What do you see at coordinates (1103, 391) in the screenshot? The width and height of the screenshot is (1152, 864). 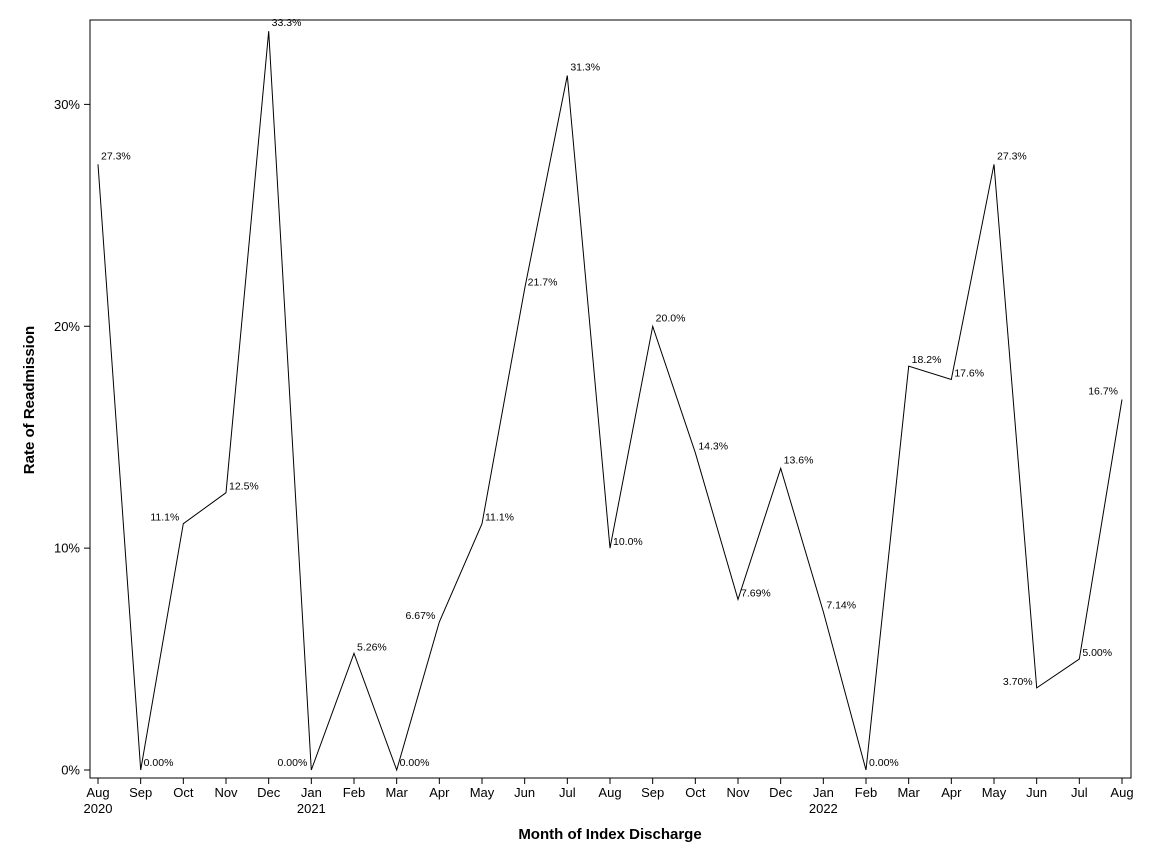 I see `data-label: 16.7%` at bounding box center [1103, 391].